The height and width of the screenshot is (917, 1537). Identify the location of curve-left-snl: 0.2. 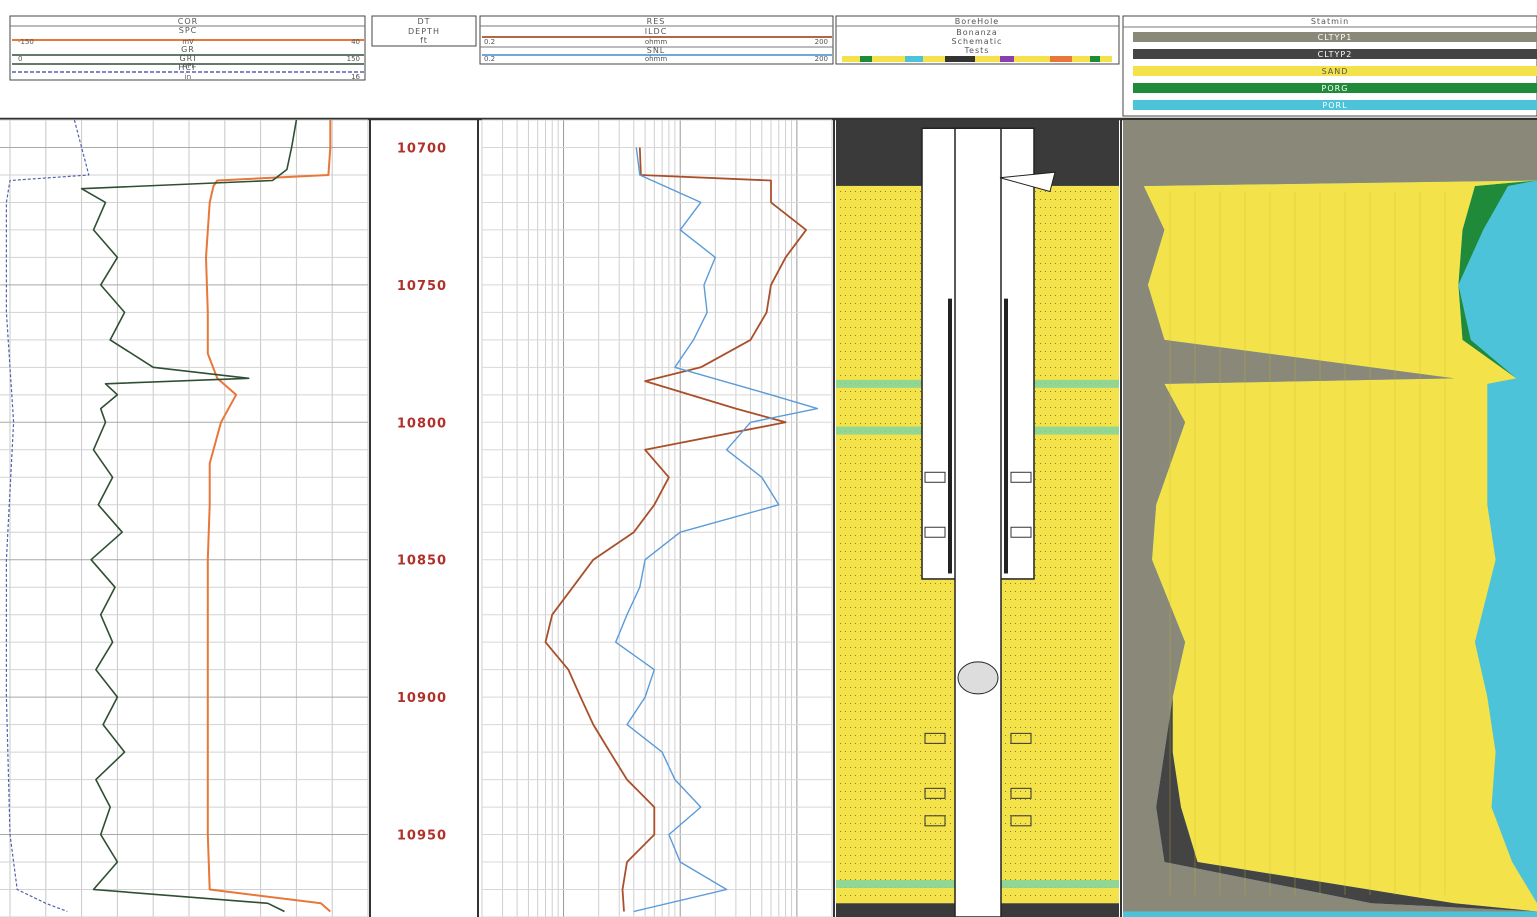
(489, 59).